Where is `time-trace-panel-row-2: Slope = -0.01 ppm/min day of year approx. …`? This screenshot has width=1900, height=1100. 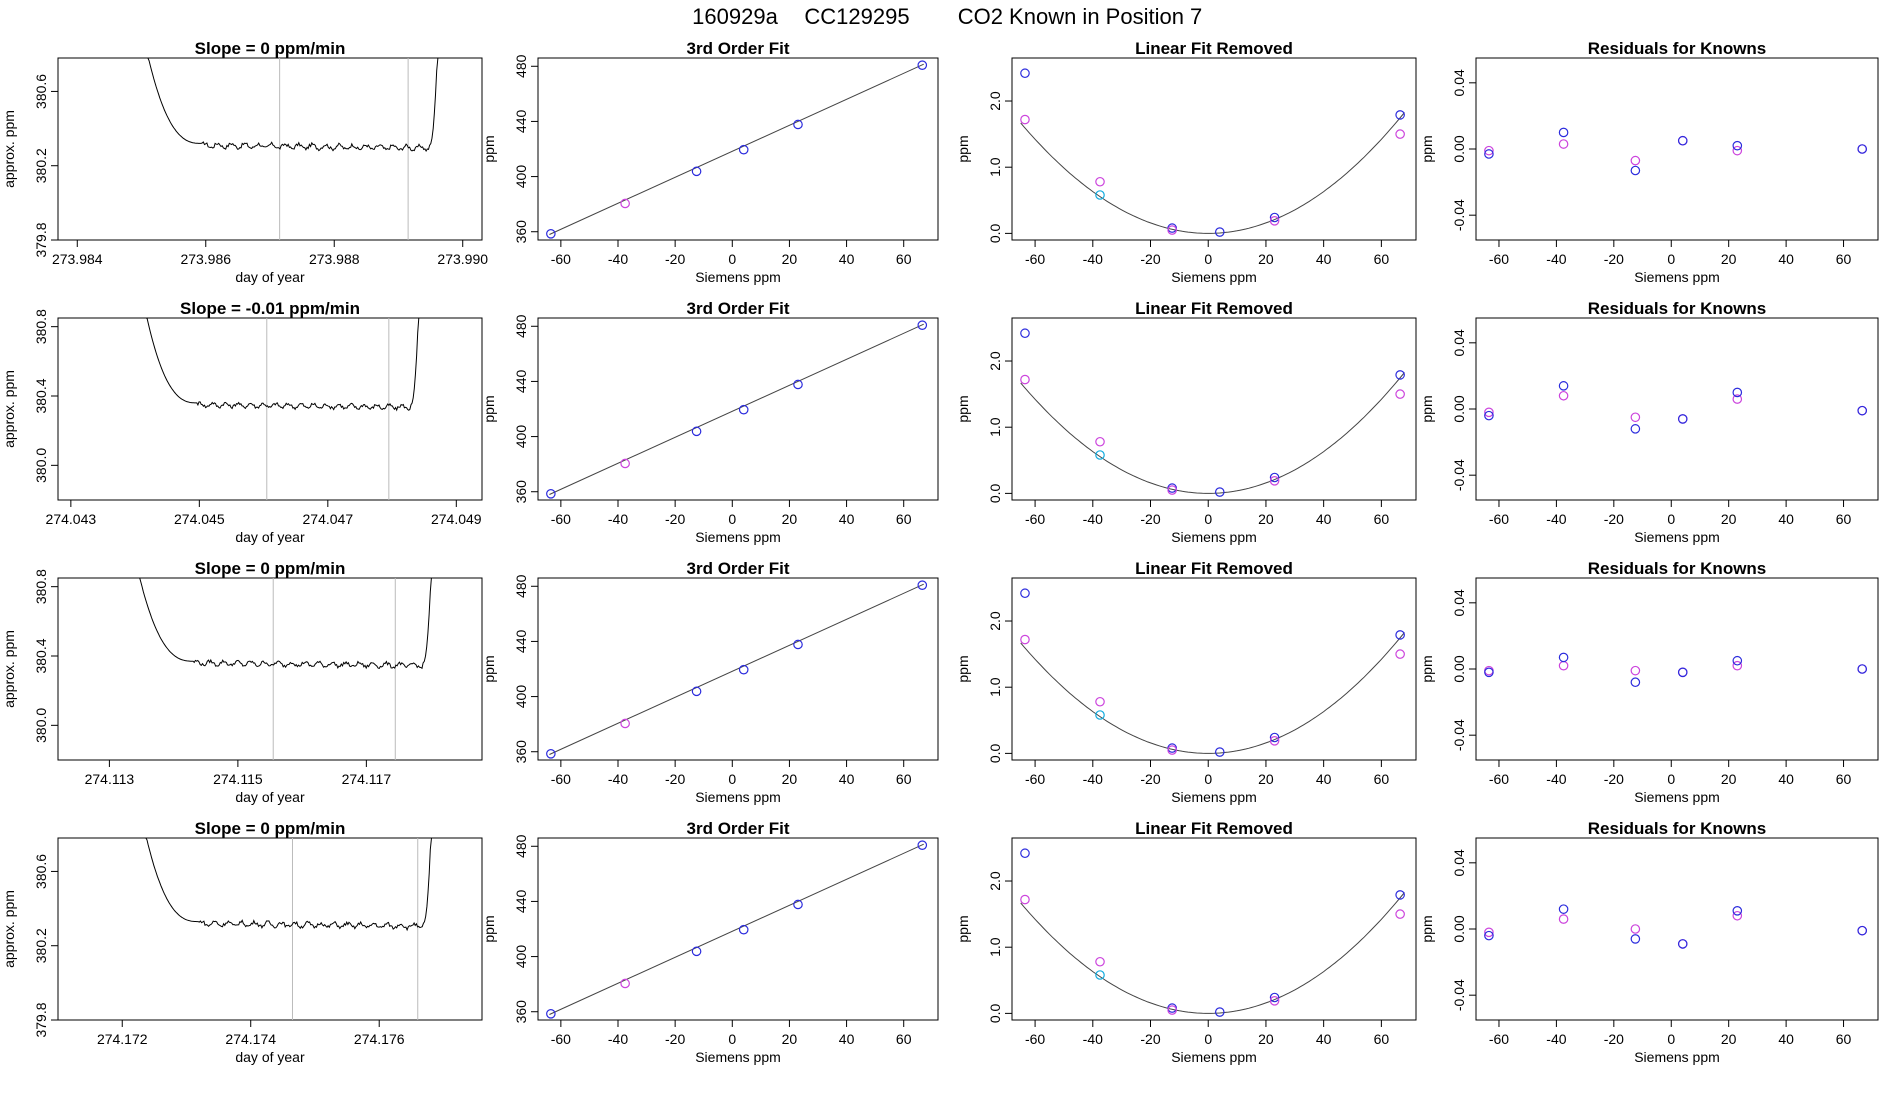
time-trace-panel-row-2: Slope = -0.01 ppm/min day of year approx. … is located at coordinates (242, 422).